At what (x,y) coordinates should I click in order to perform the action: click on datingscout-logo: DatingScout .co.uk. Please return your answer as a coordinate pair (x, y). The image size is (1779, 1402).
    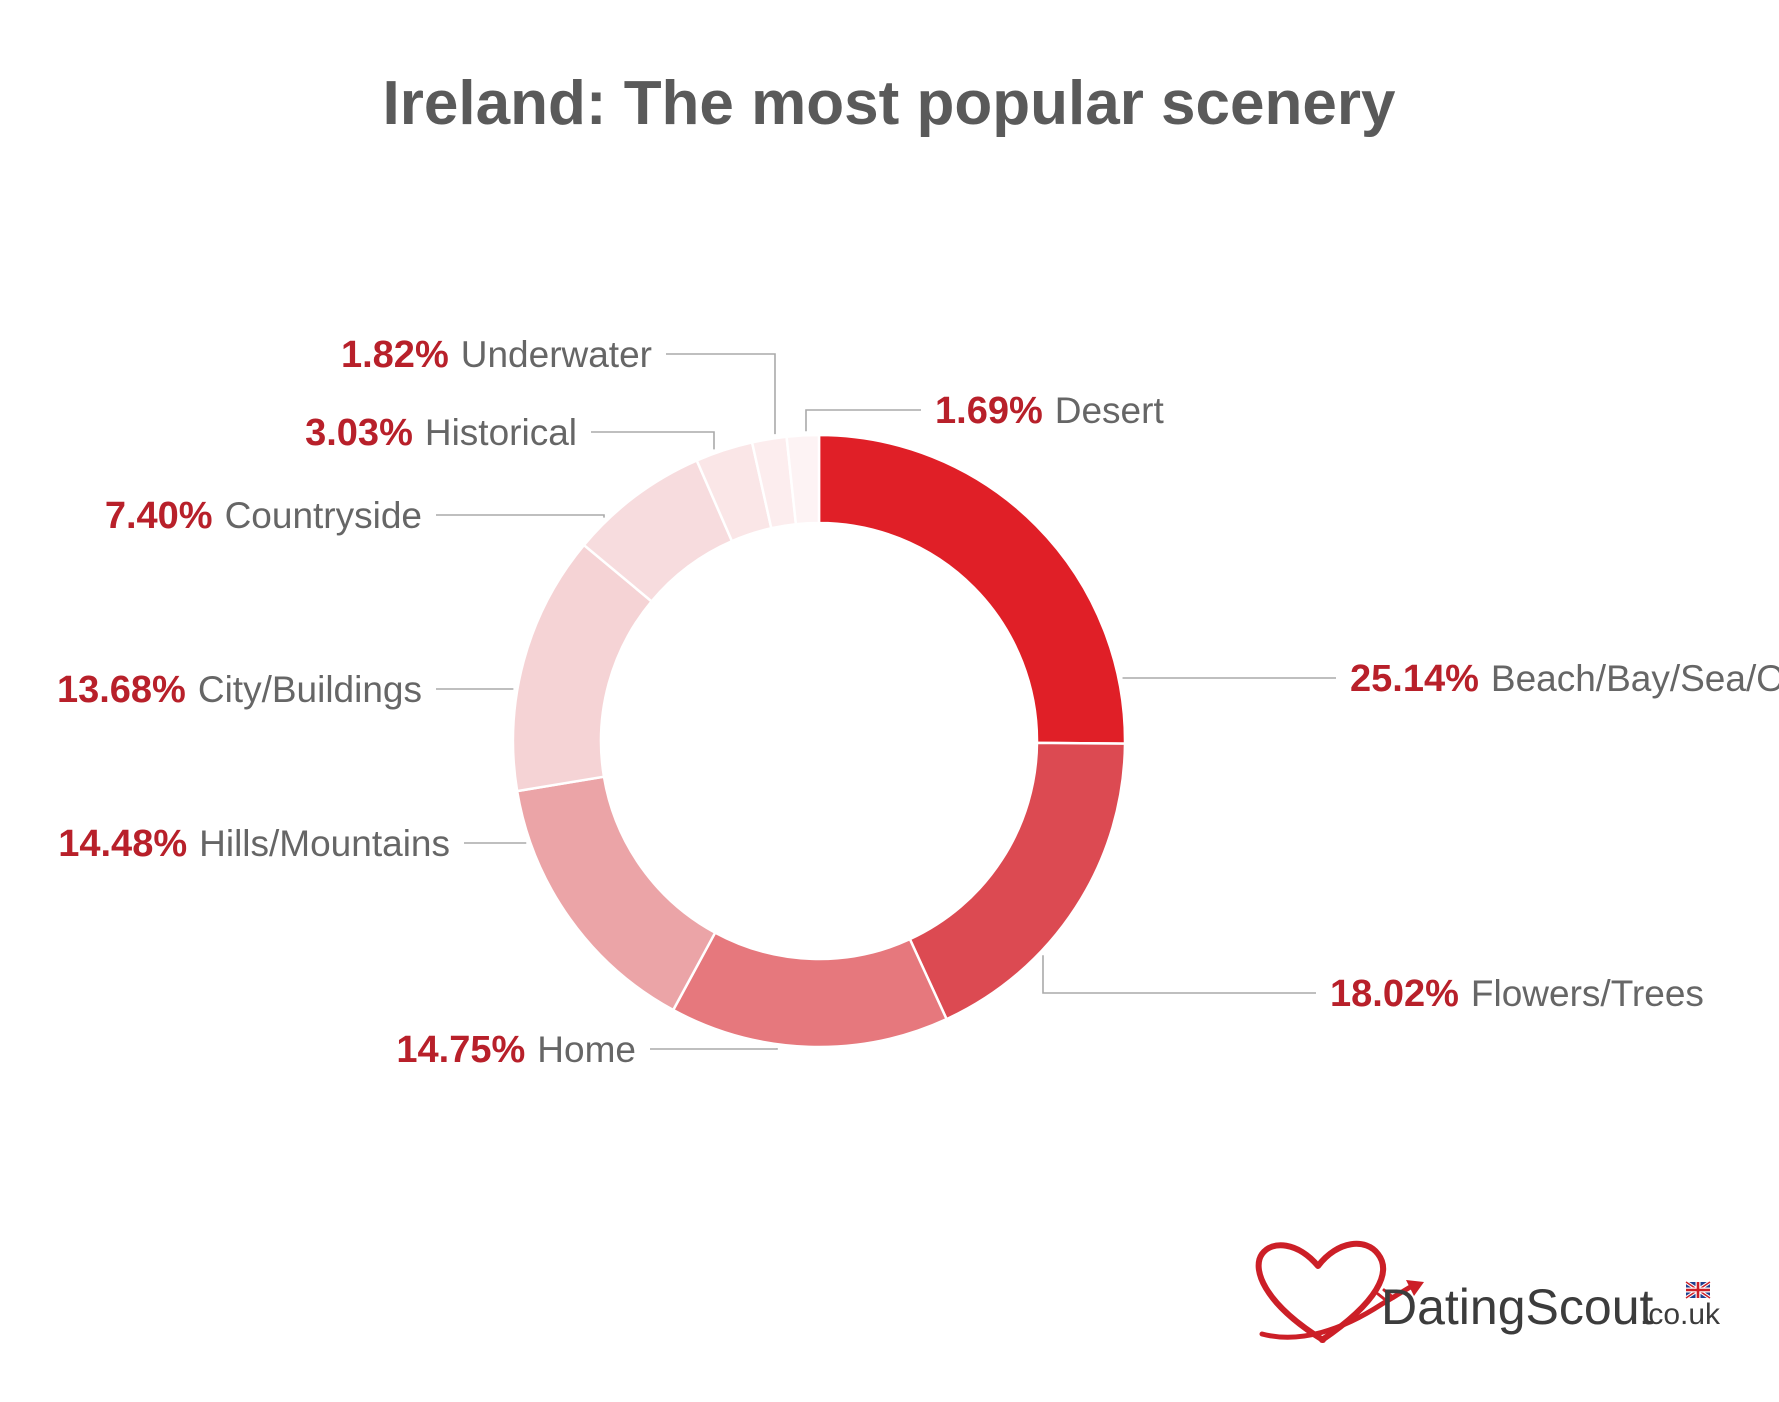
    Looking at the image, I should click on (1488, 1291).